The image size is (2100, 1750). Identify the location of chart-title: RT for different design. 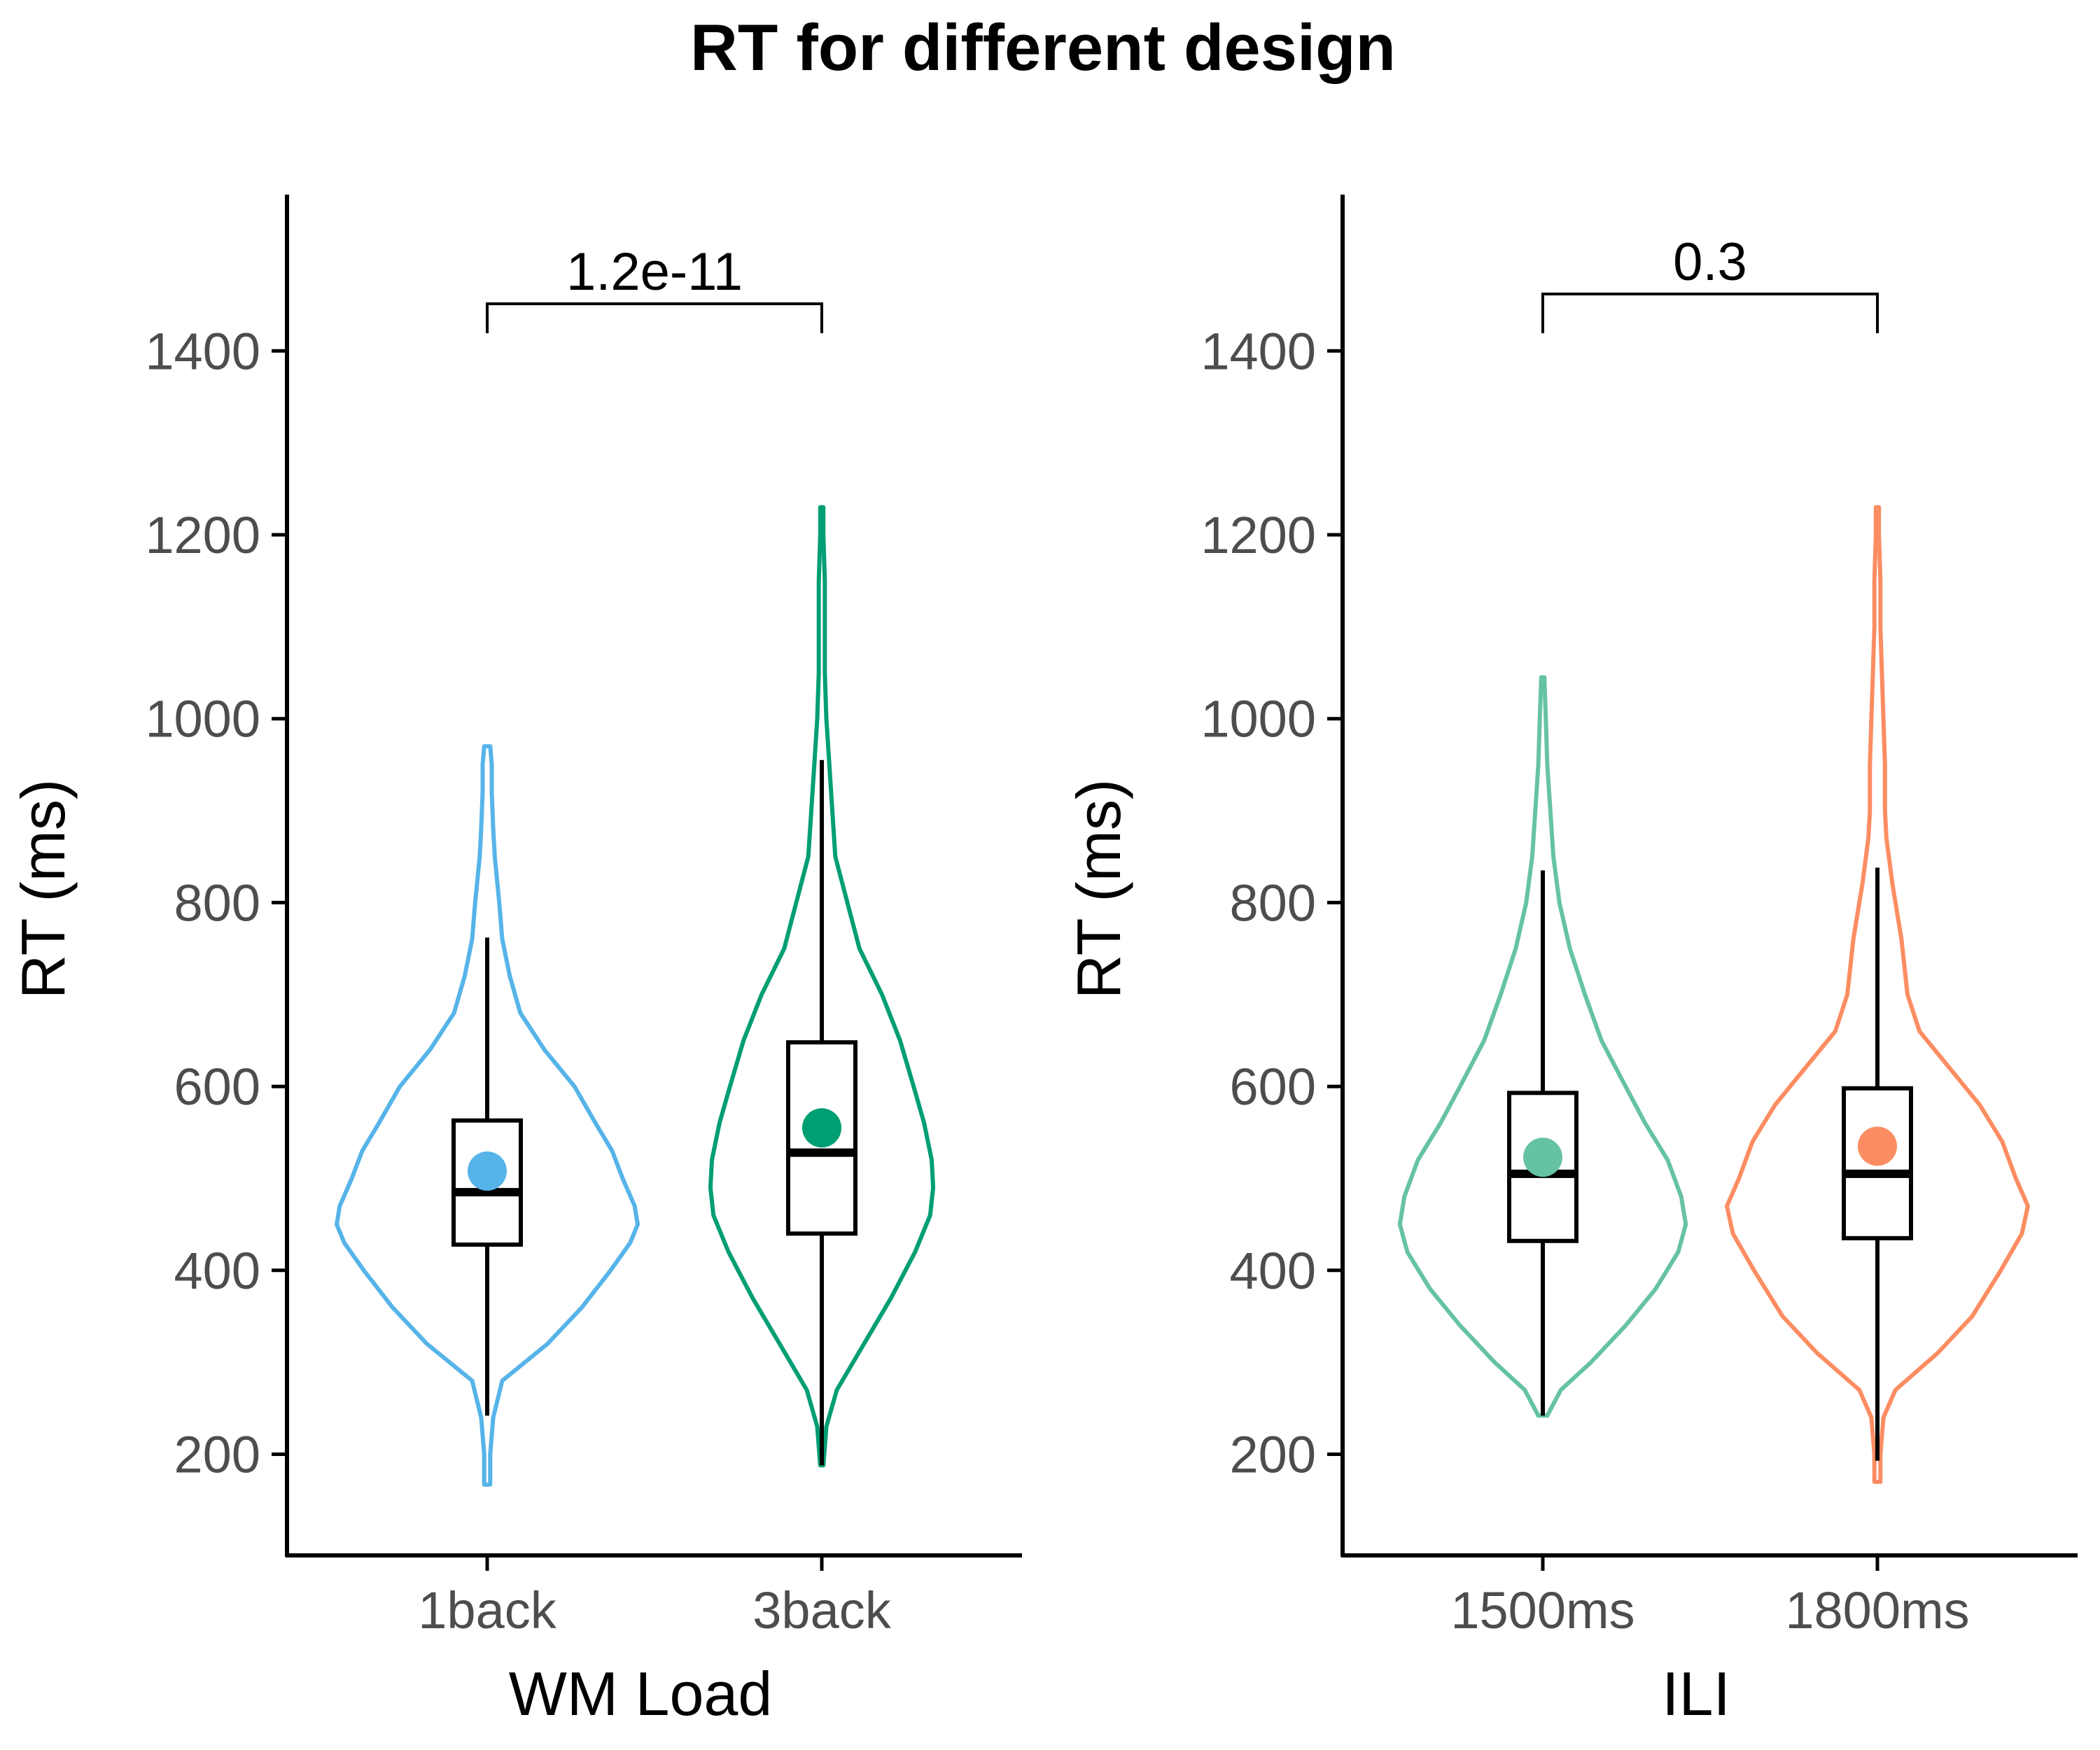
(1043, 47).